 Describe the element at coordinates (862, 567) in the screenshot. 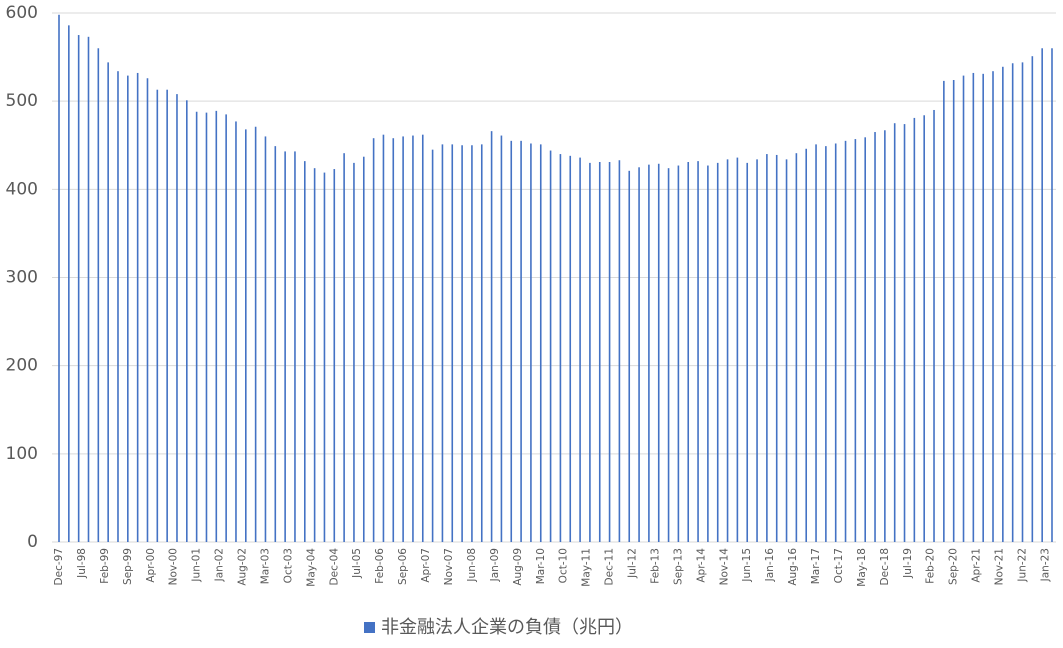

I see `x-tick-label: May-18` at that location.